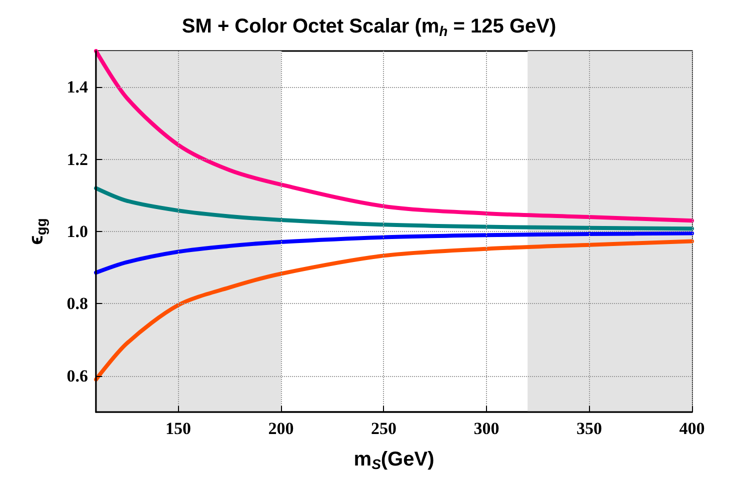 The height and width of the screenshot is (484, 738). Describe the element at coordinates (77, 87) in the screenshot. I see `y-tick-label: 1.4` at that location.